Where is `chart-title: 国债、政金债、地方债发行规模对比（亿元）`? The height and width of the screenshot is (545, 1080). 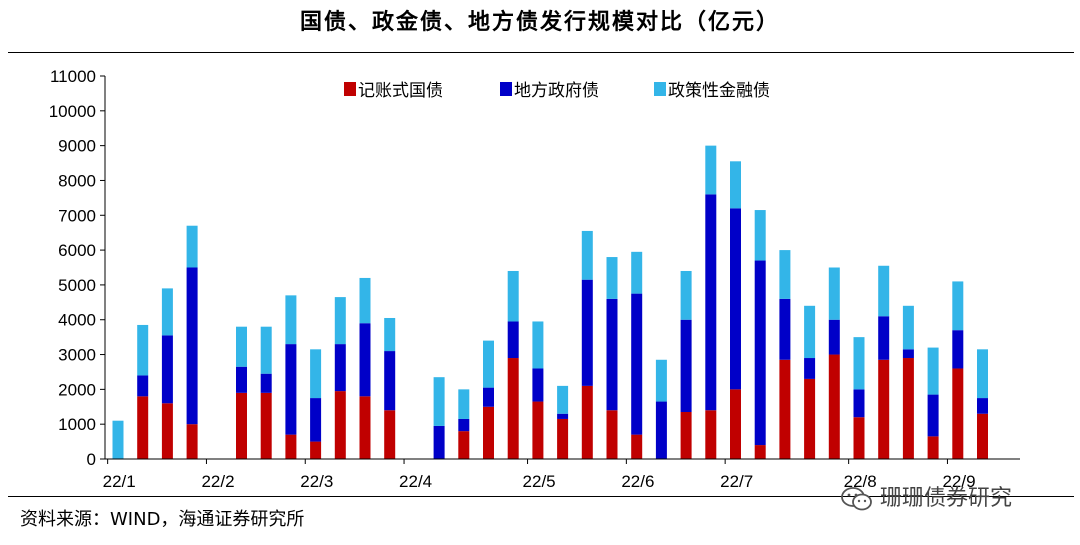 chart-title: 国债、政金债、地方债发行规模对比（亿元） is located at coordinates (539, 22).